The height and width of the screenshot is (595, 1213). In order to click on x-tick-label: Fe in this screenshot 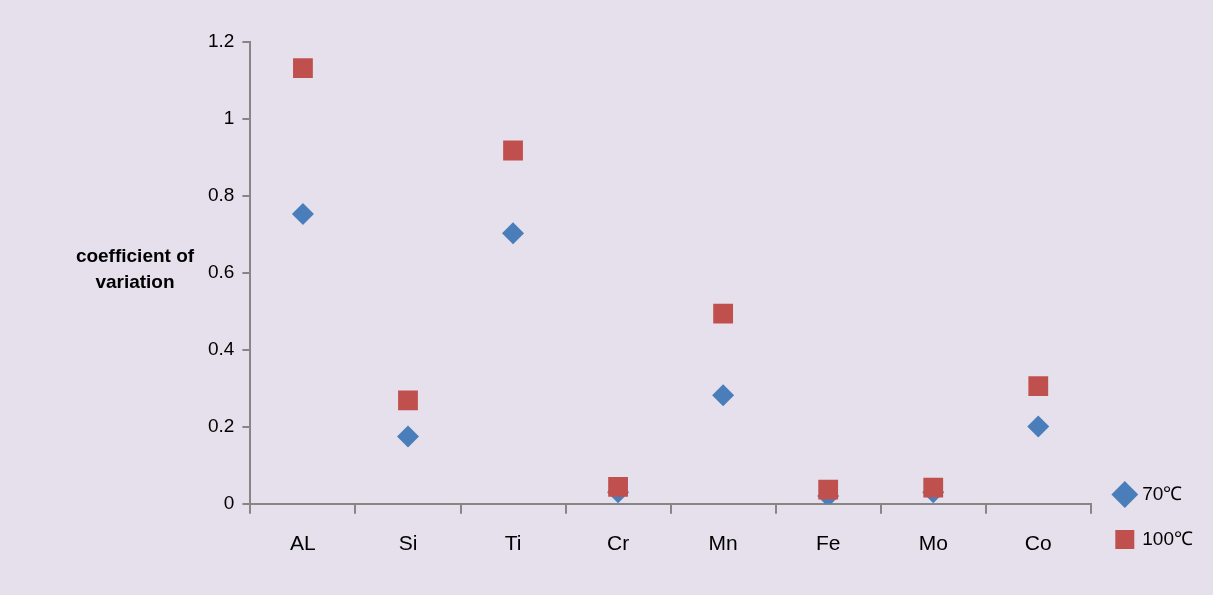, I will do `click(828, 543)`.